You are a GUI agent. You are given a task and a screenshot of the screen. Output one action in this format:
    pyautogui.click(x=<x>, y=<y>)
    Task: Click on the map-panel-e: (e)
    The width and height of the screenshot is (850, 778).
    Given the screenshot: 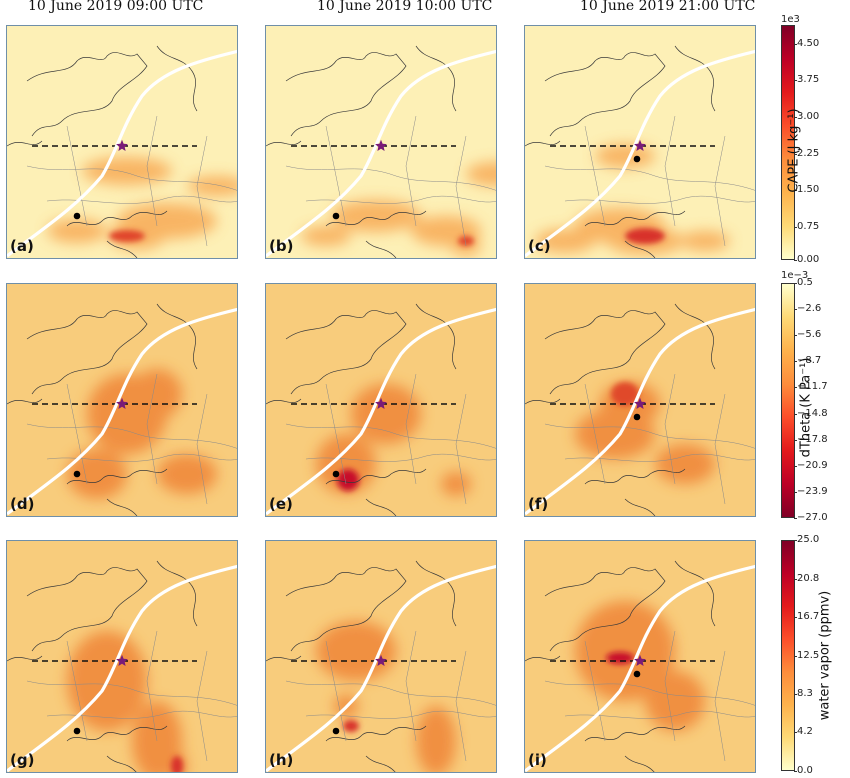 What is the action you would take?
    pyautogui.click(x=381, y=400)
    